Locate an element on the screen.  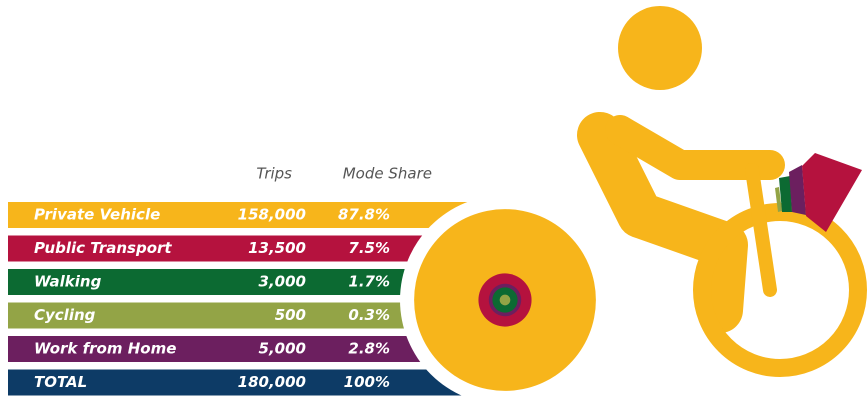
share-value: 87.8% is located at coordinates (364, 215).